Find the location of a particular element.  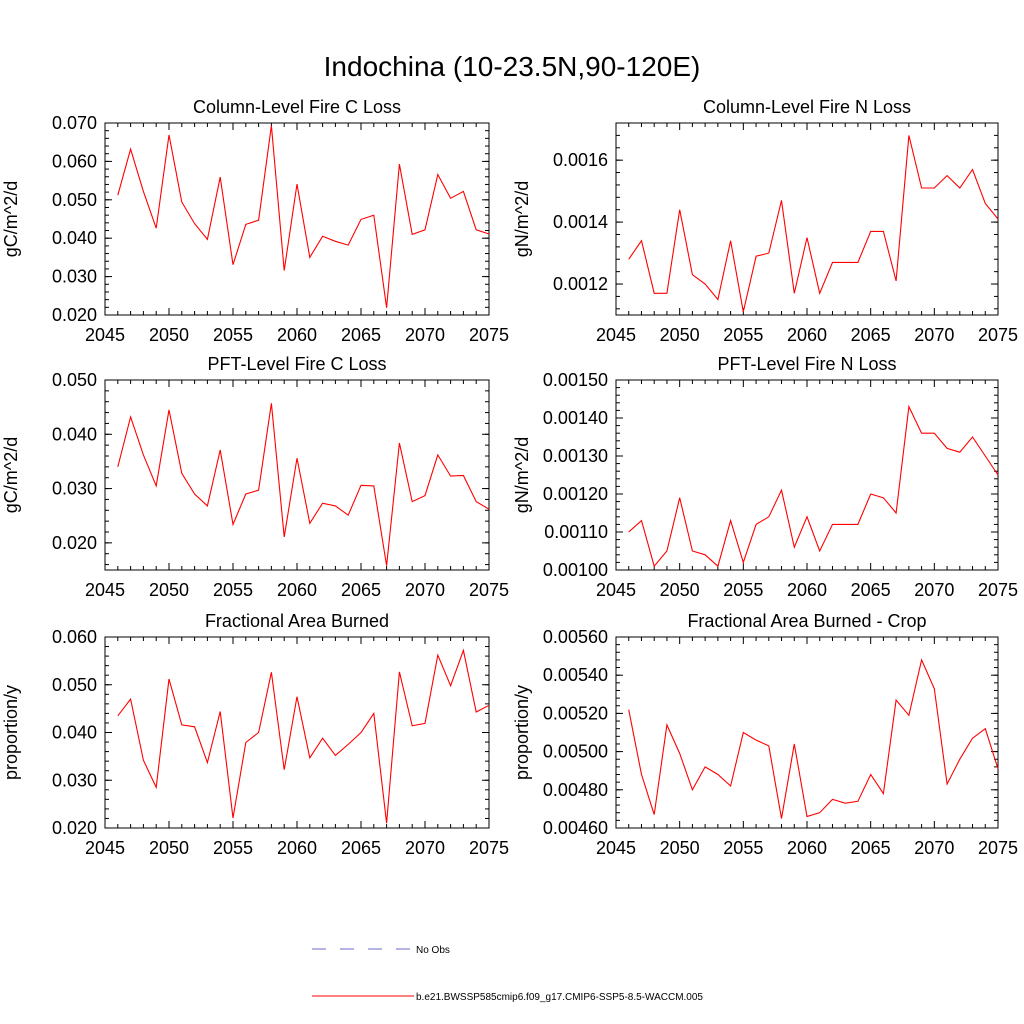

y-tick-label: 0.00140 is located at coordinates (575, 418).